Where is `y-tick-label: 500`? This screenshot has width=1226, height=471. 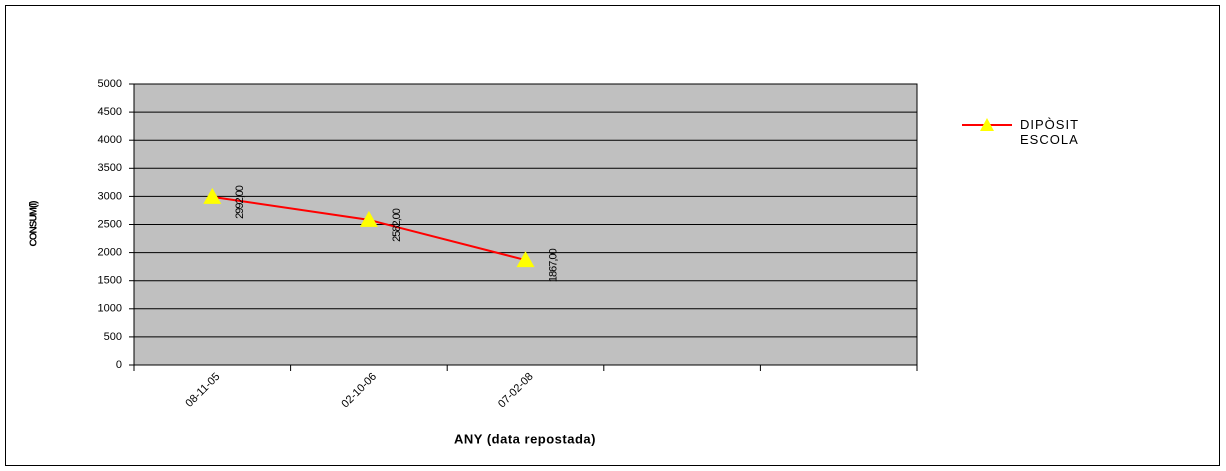
y-tick-label: 500 is located at coordinates (113, 337).